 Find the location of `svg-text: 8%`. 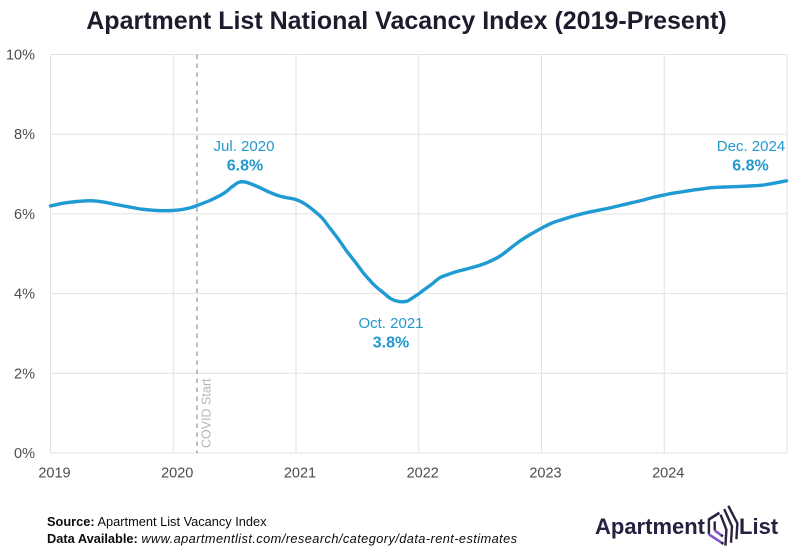

svg-text: 8% is located at coordinates (24, 135).